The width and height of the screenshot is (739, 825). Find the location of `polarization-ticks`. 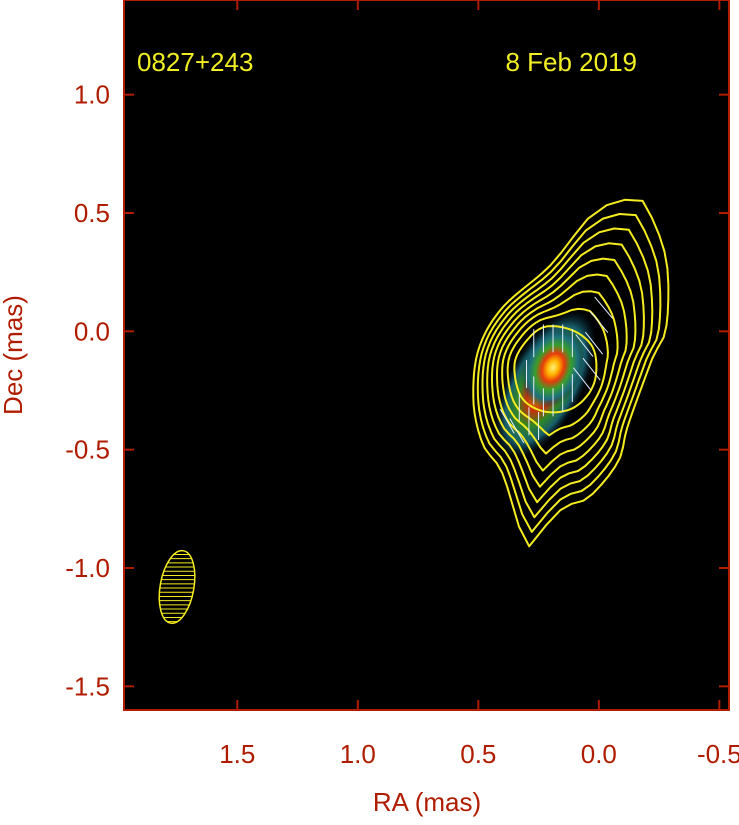

polarization-ticks is located at coordinates (556, 370).